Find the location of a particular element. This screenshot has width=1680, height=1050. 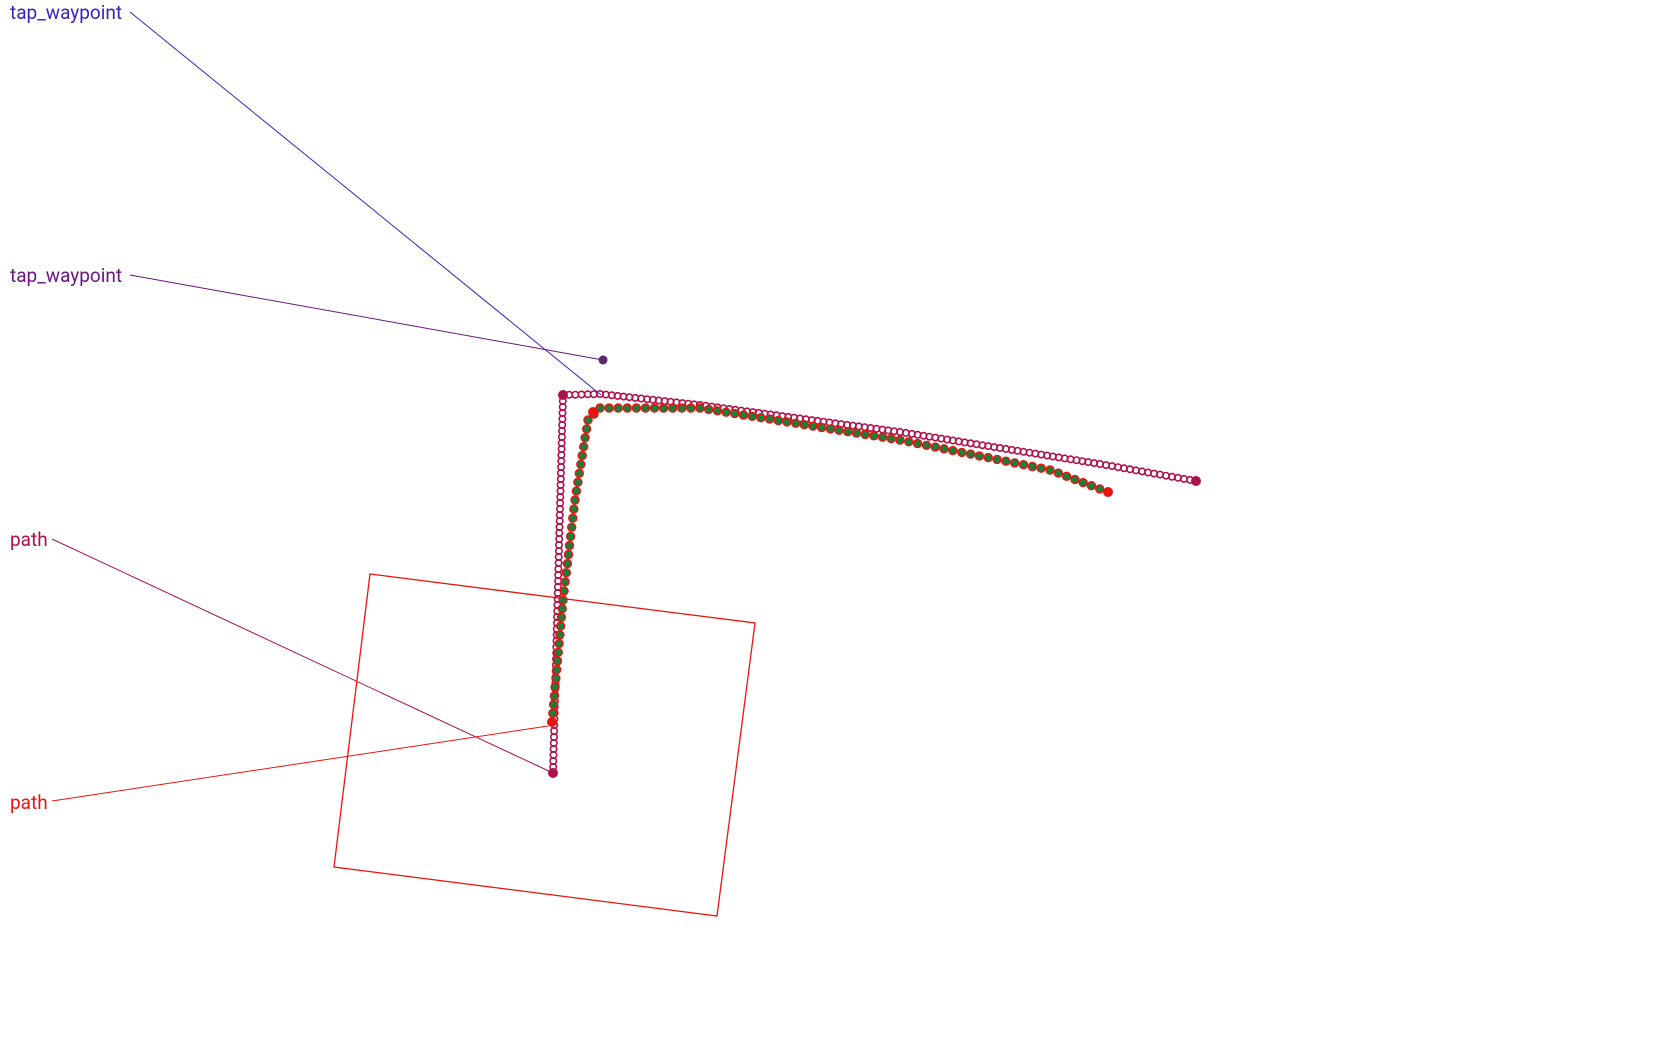

path-label-2: path is located at coordinates (29, 802).